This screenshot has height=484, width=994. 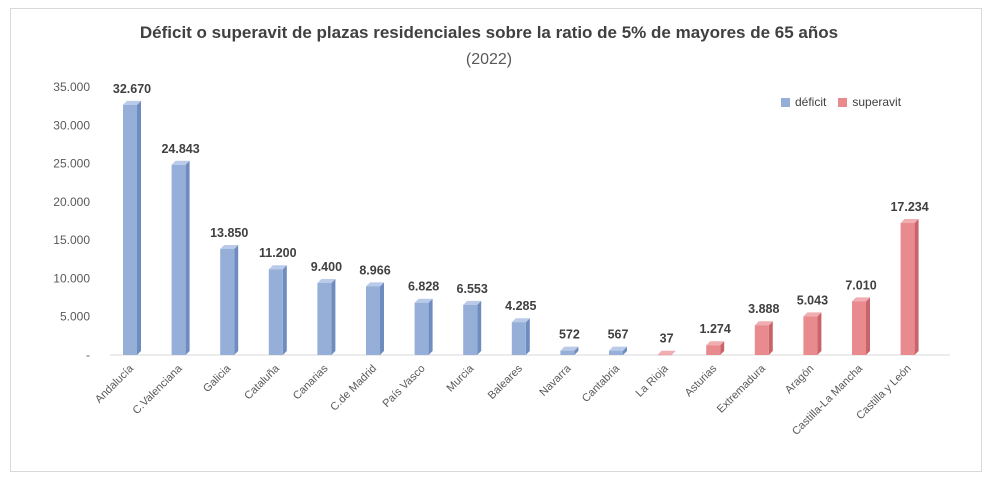 What do you see at coordinates (812, 314) in the screenshot?
I see `bar-top-arag-n` at bounding box center [812, 314].